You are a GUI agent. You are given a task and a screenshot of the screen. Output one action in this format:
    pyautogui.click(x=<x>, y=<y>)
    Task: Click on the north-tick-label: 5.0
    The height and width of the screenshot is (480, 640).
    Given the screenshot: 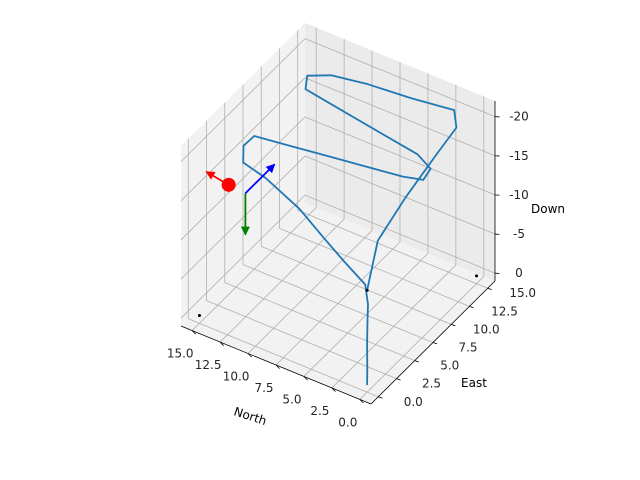 What is the action you would take?
    pyautogui.click(x=291, y=399)
    